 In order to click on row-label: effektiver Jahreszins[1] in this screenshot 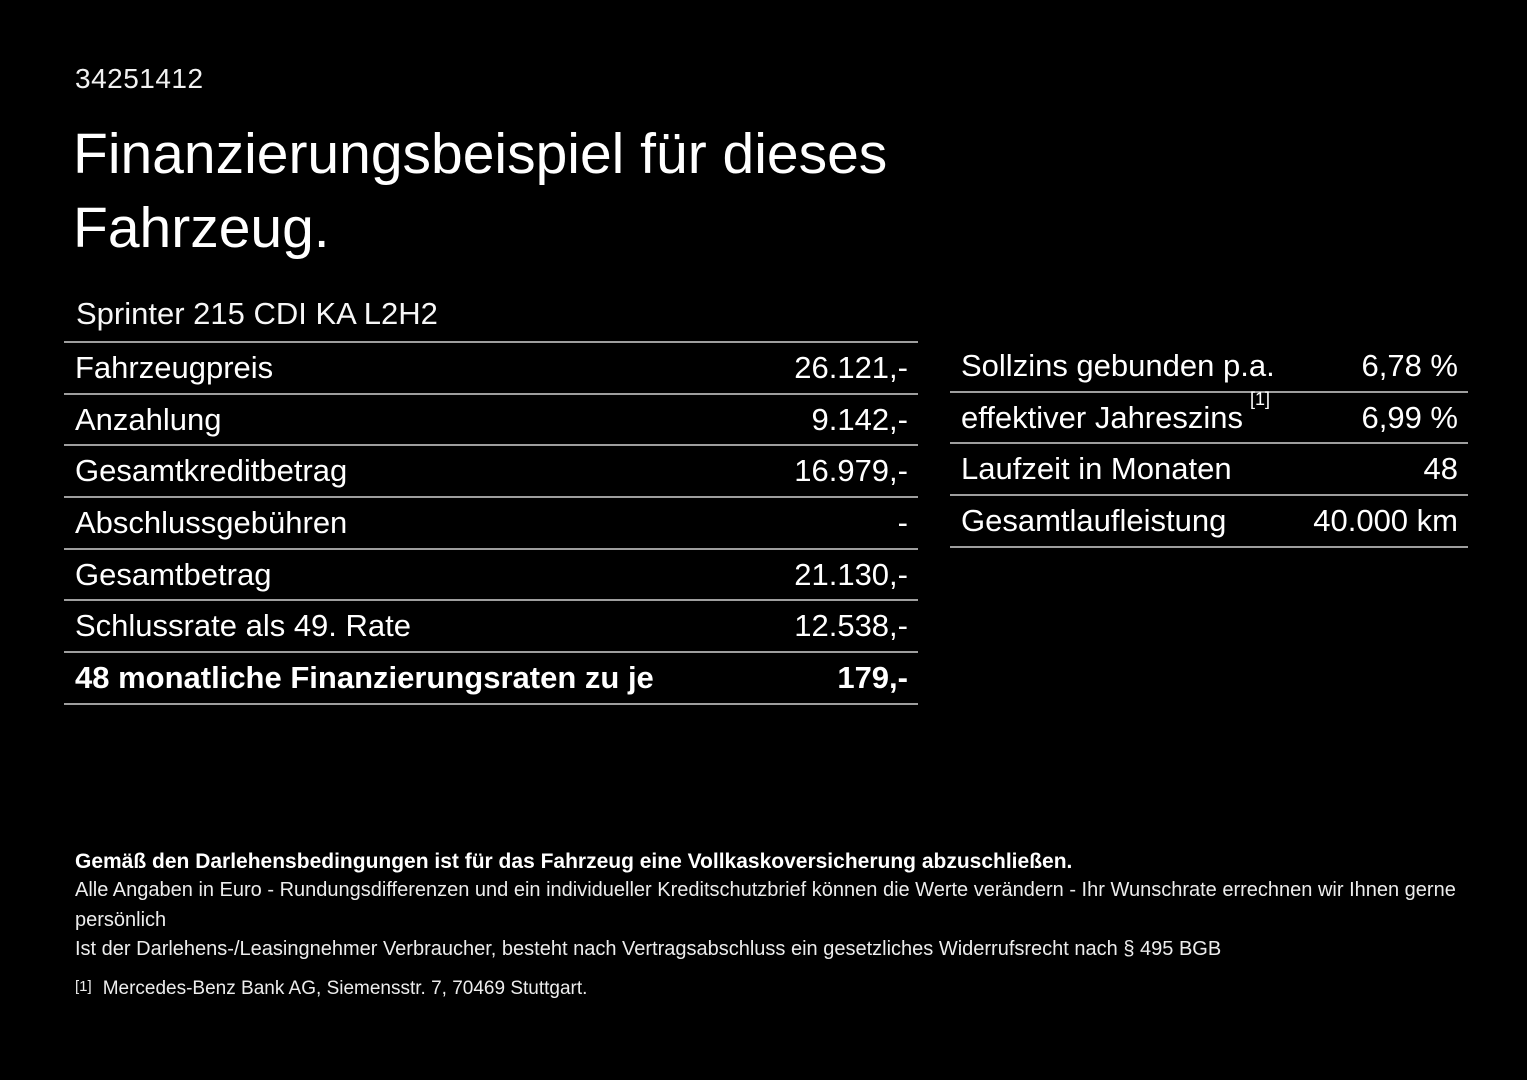, I will do `click(1116, 412)`.